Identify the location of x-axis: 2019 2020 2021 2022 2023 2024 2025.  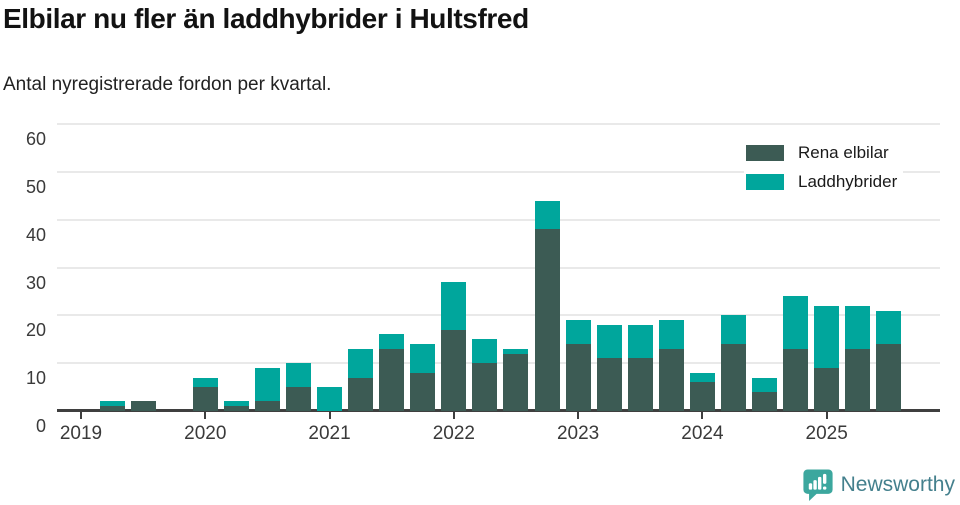
(498, 431).